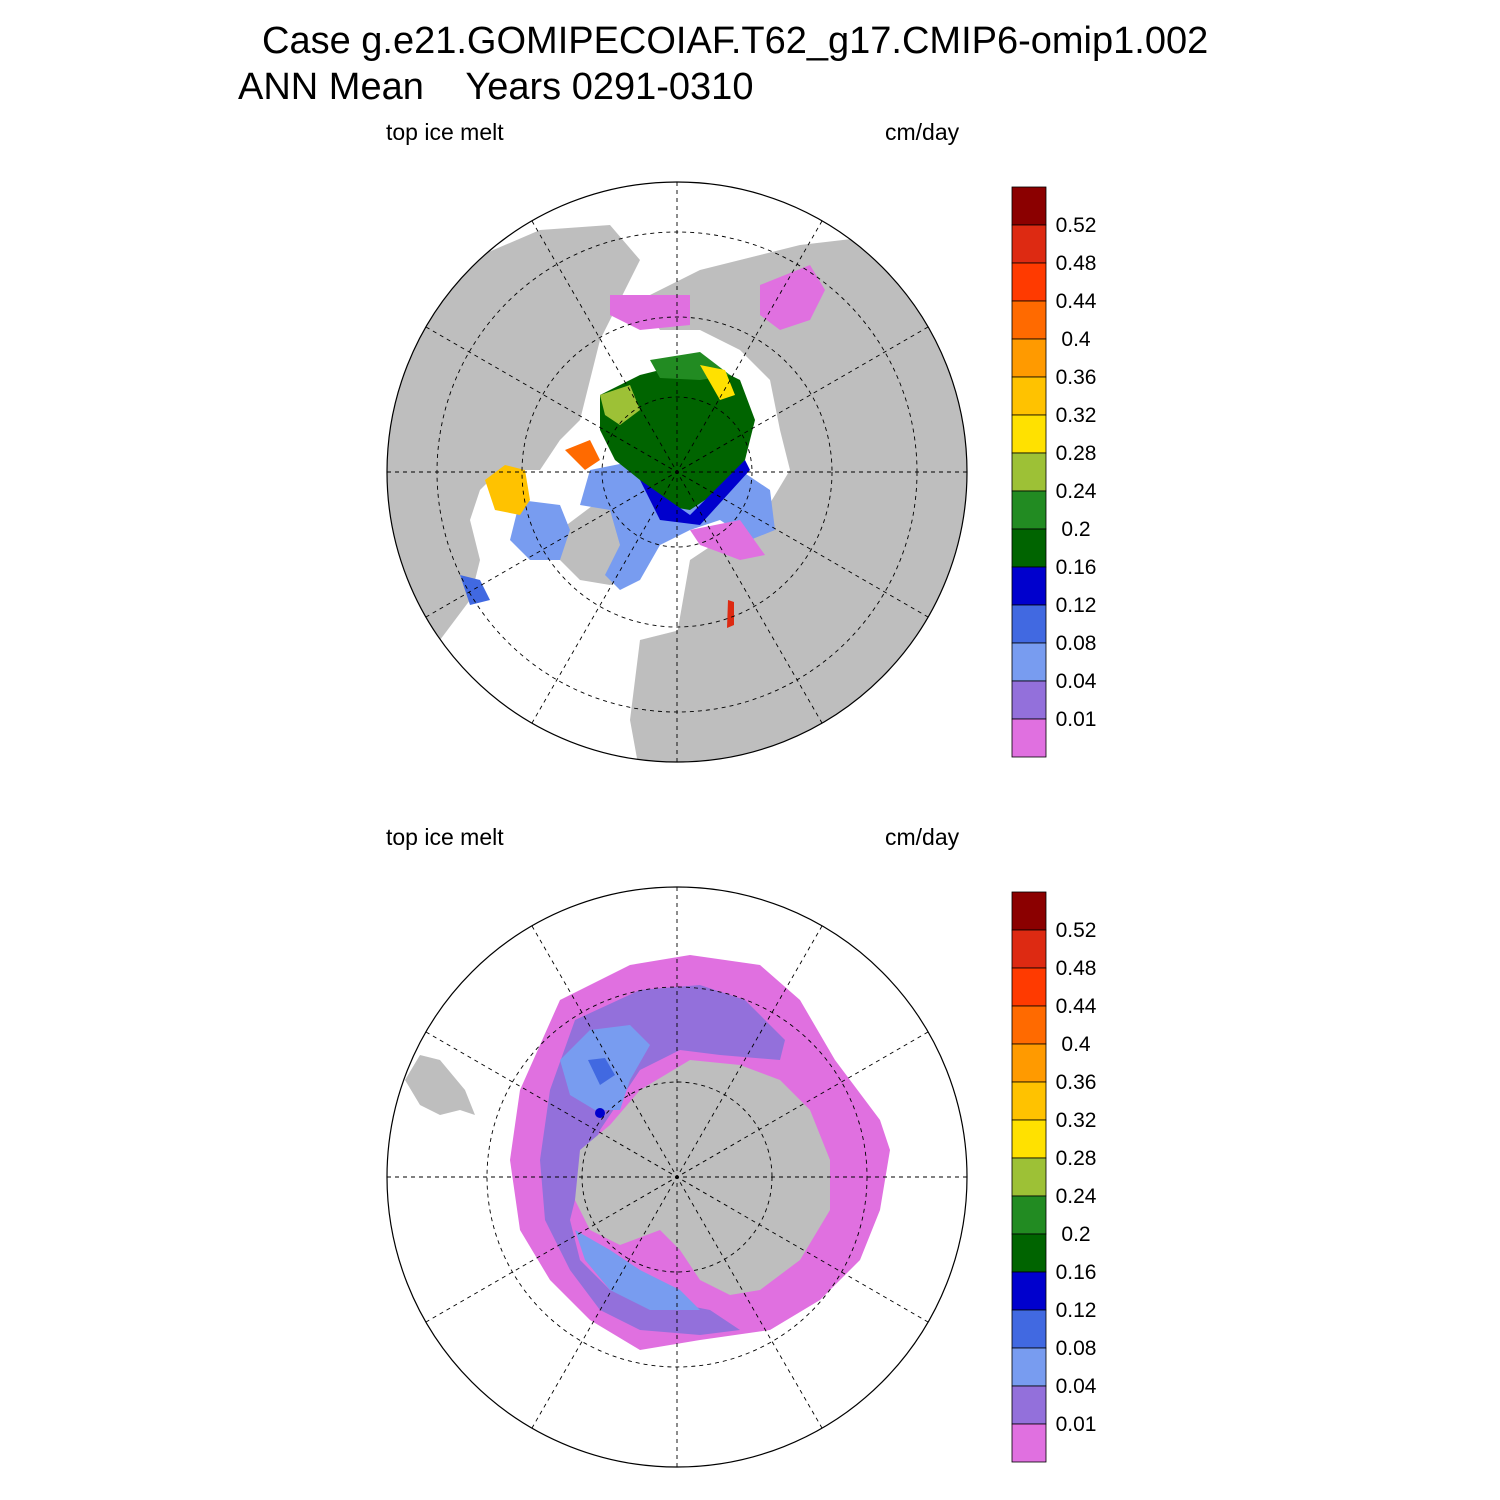 This screenshot has height=1500, width=1500. I want to click on south-colorbar-tick-label: 0.32, so click(1076, 1120).